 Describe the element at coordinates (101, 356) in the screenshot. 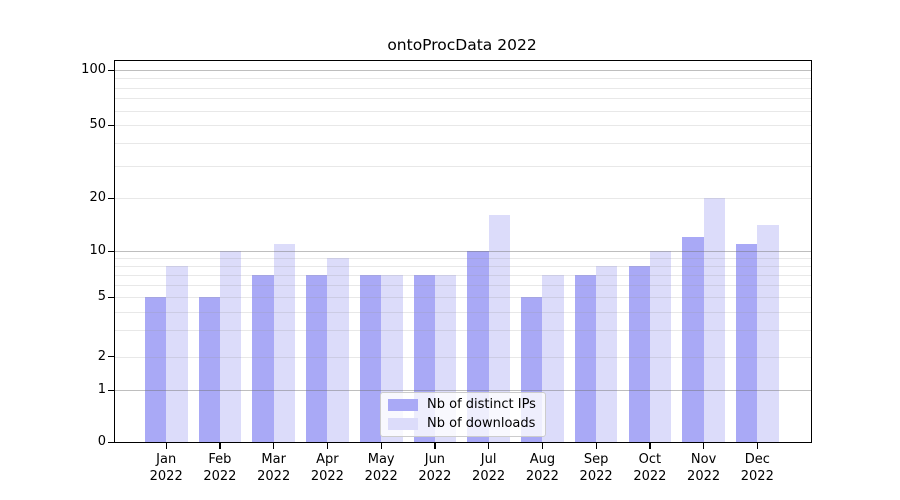

I see `y-tick-label: 2` at that location.